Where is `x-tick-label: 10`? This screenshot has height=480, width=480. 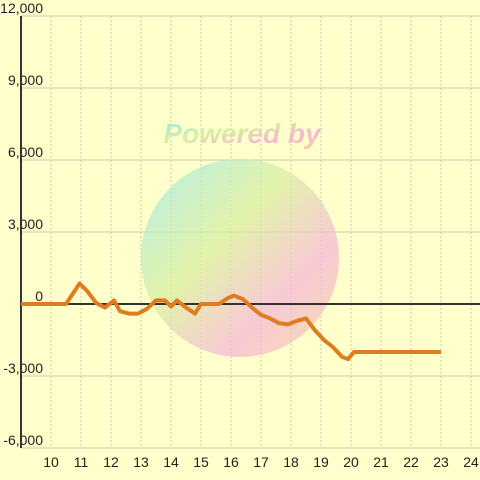 x-tick-label: 10 is located at coordinates (51, 462).